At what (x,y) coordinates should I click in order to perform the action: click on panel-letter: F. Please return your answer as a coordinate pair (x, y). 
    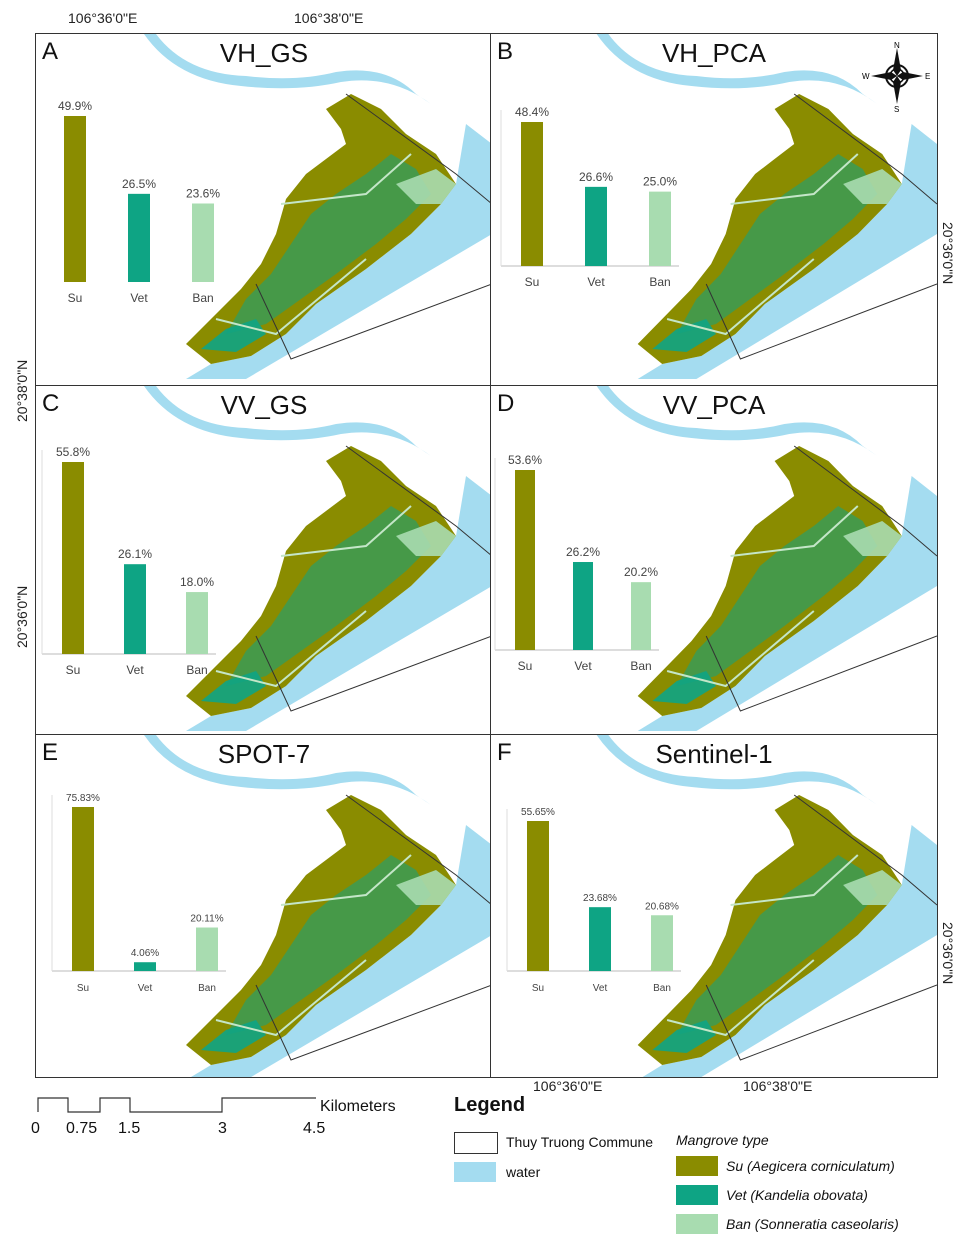
    Looking at the image, I should click on (504, 752).